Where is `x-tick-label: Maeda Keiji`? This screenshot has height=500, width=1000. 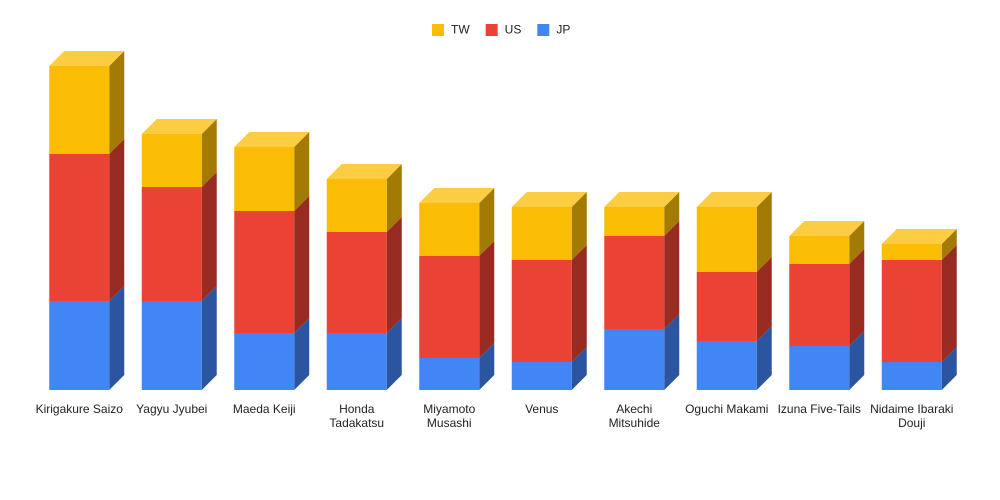
x-tick-label: Maeda Keiji is located at coordinates (264, 409).